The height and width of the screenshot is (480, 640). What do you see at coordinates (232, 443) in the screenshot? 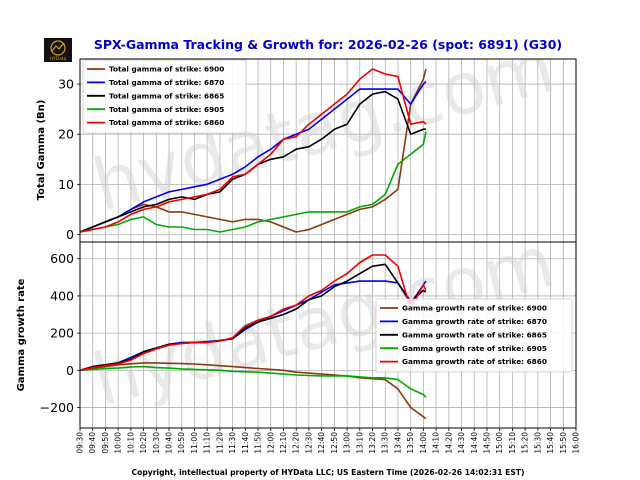
I see `x-tick-label: 11:30` at bounding box center [232, 443].